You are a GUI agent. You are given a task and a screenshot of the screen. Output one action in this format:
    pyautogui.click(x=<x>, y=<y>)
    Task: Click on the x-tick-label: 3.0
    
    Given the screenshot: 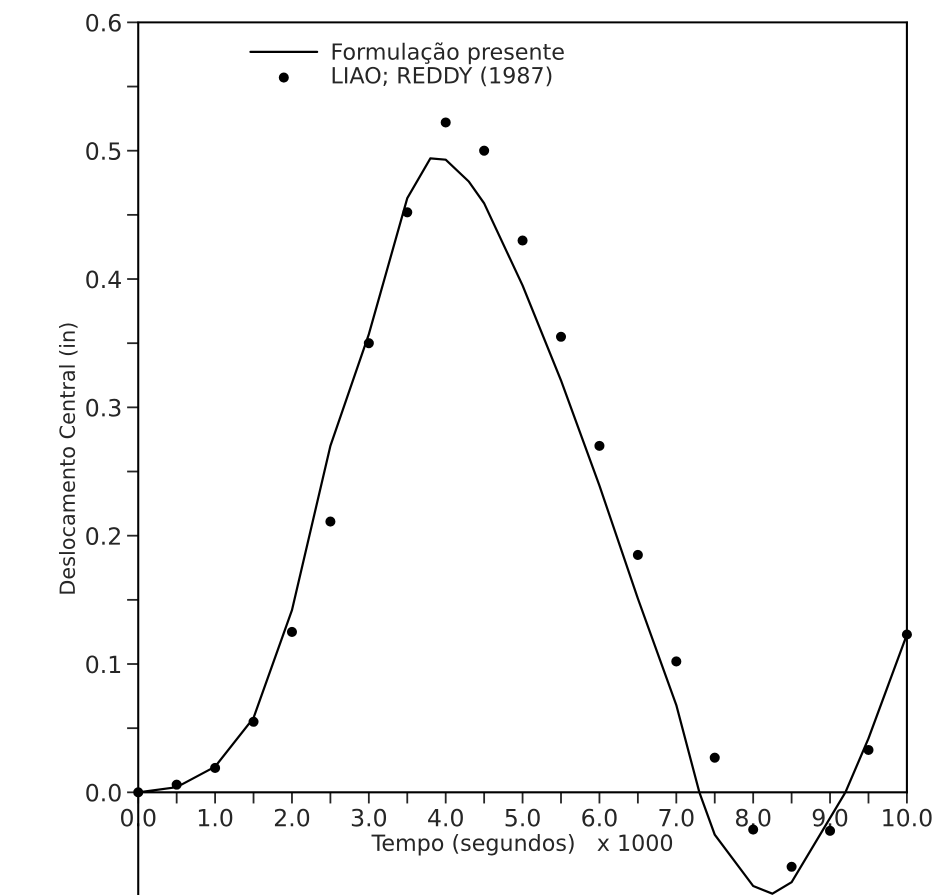 What is the action you would take?
    pyautogui.click(x=369, y=817)
    